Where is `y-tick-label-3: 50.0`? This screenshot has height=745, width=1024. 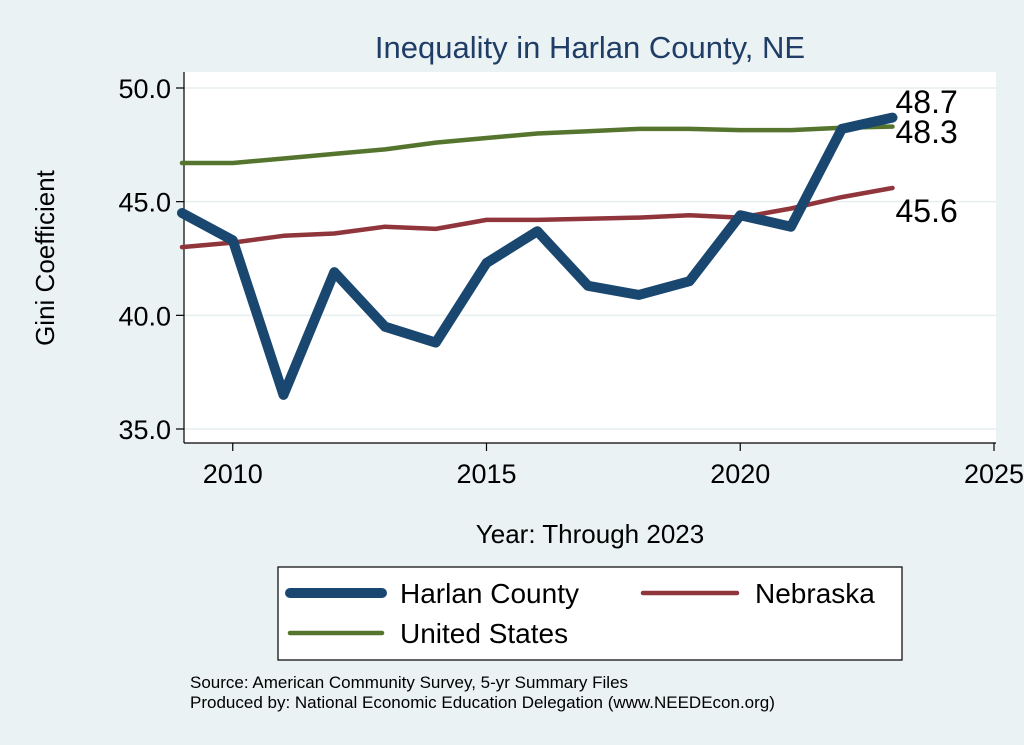 y-tick-label-3: 50.0 is located at coordinates (144, 89).